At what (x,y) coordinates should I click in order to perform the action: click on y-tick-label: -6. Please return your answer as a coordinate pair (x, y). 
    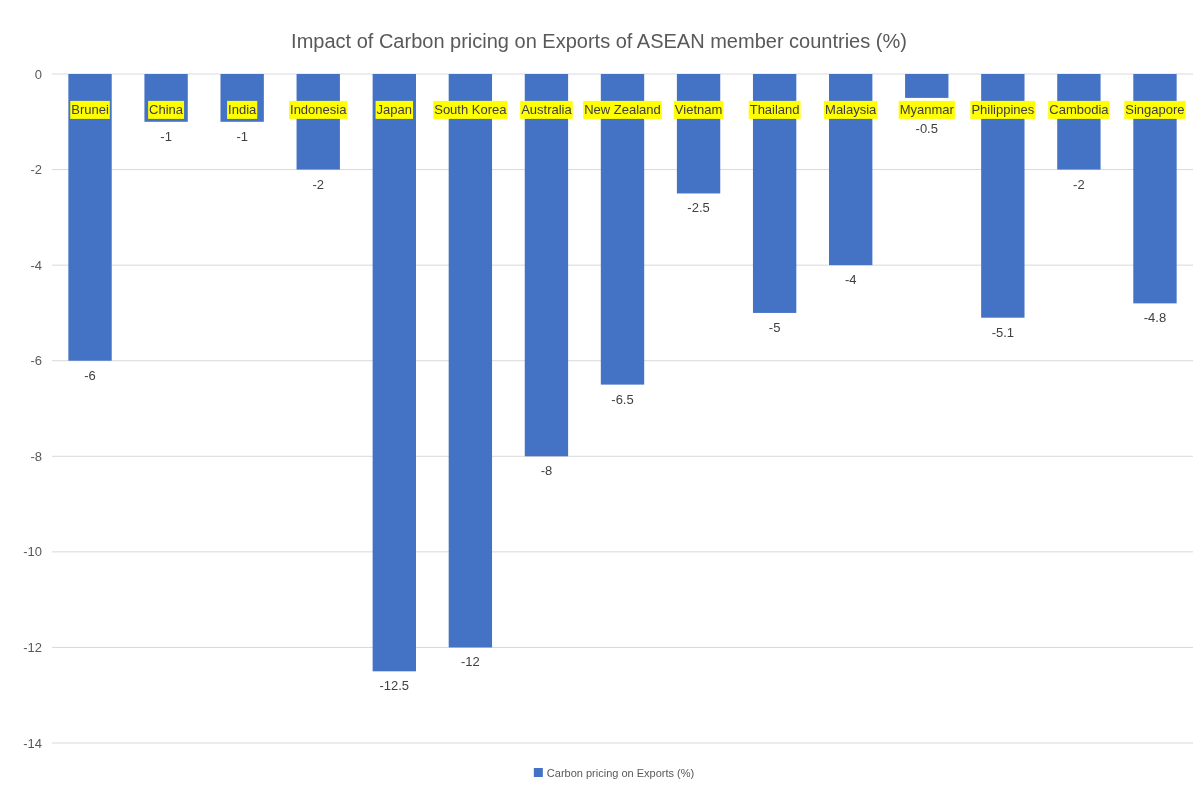
    Looking at the image, I should click on (36, 361).